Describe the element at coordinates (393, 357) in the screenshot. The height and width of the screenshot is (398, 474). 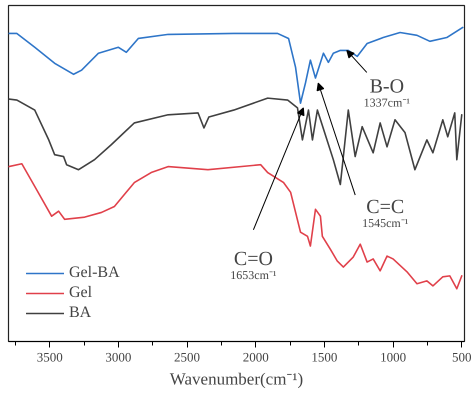
I see `x-tick-label: 1000` at that location.